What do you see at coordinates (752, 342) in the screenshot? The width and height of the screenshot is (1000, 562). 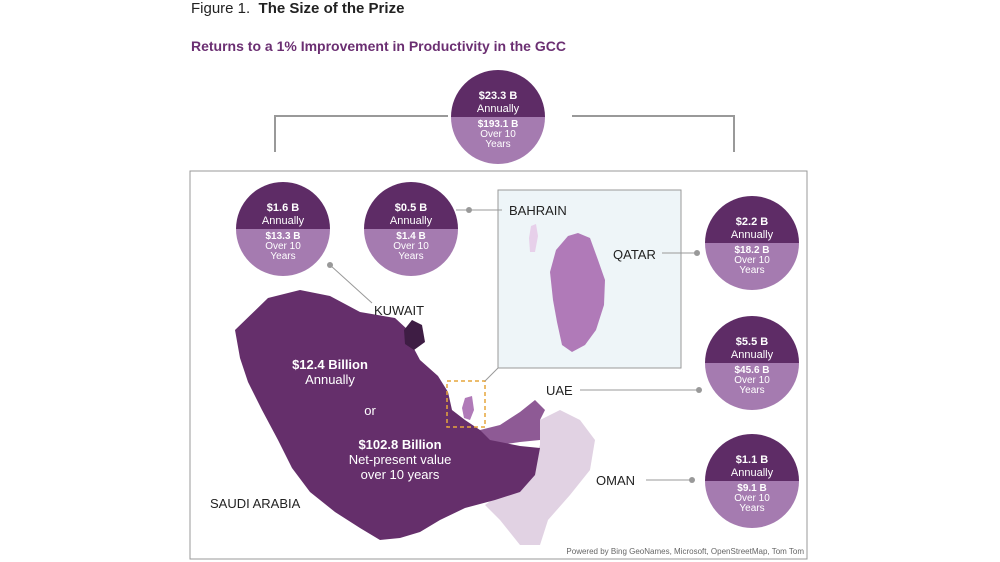 I see `uae-annual-value: $5.5 B` at bounding box center [752, 342].